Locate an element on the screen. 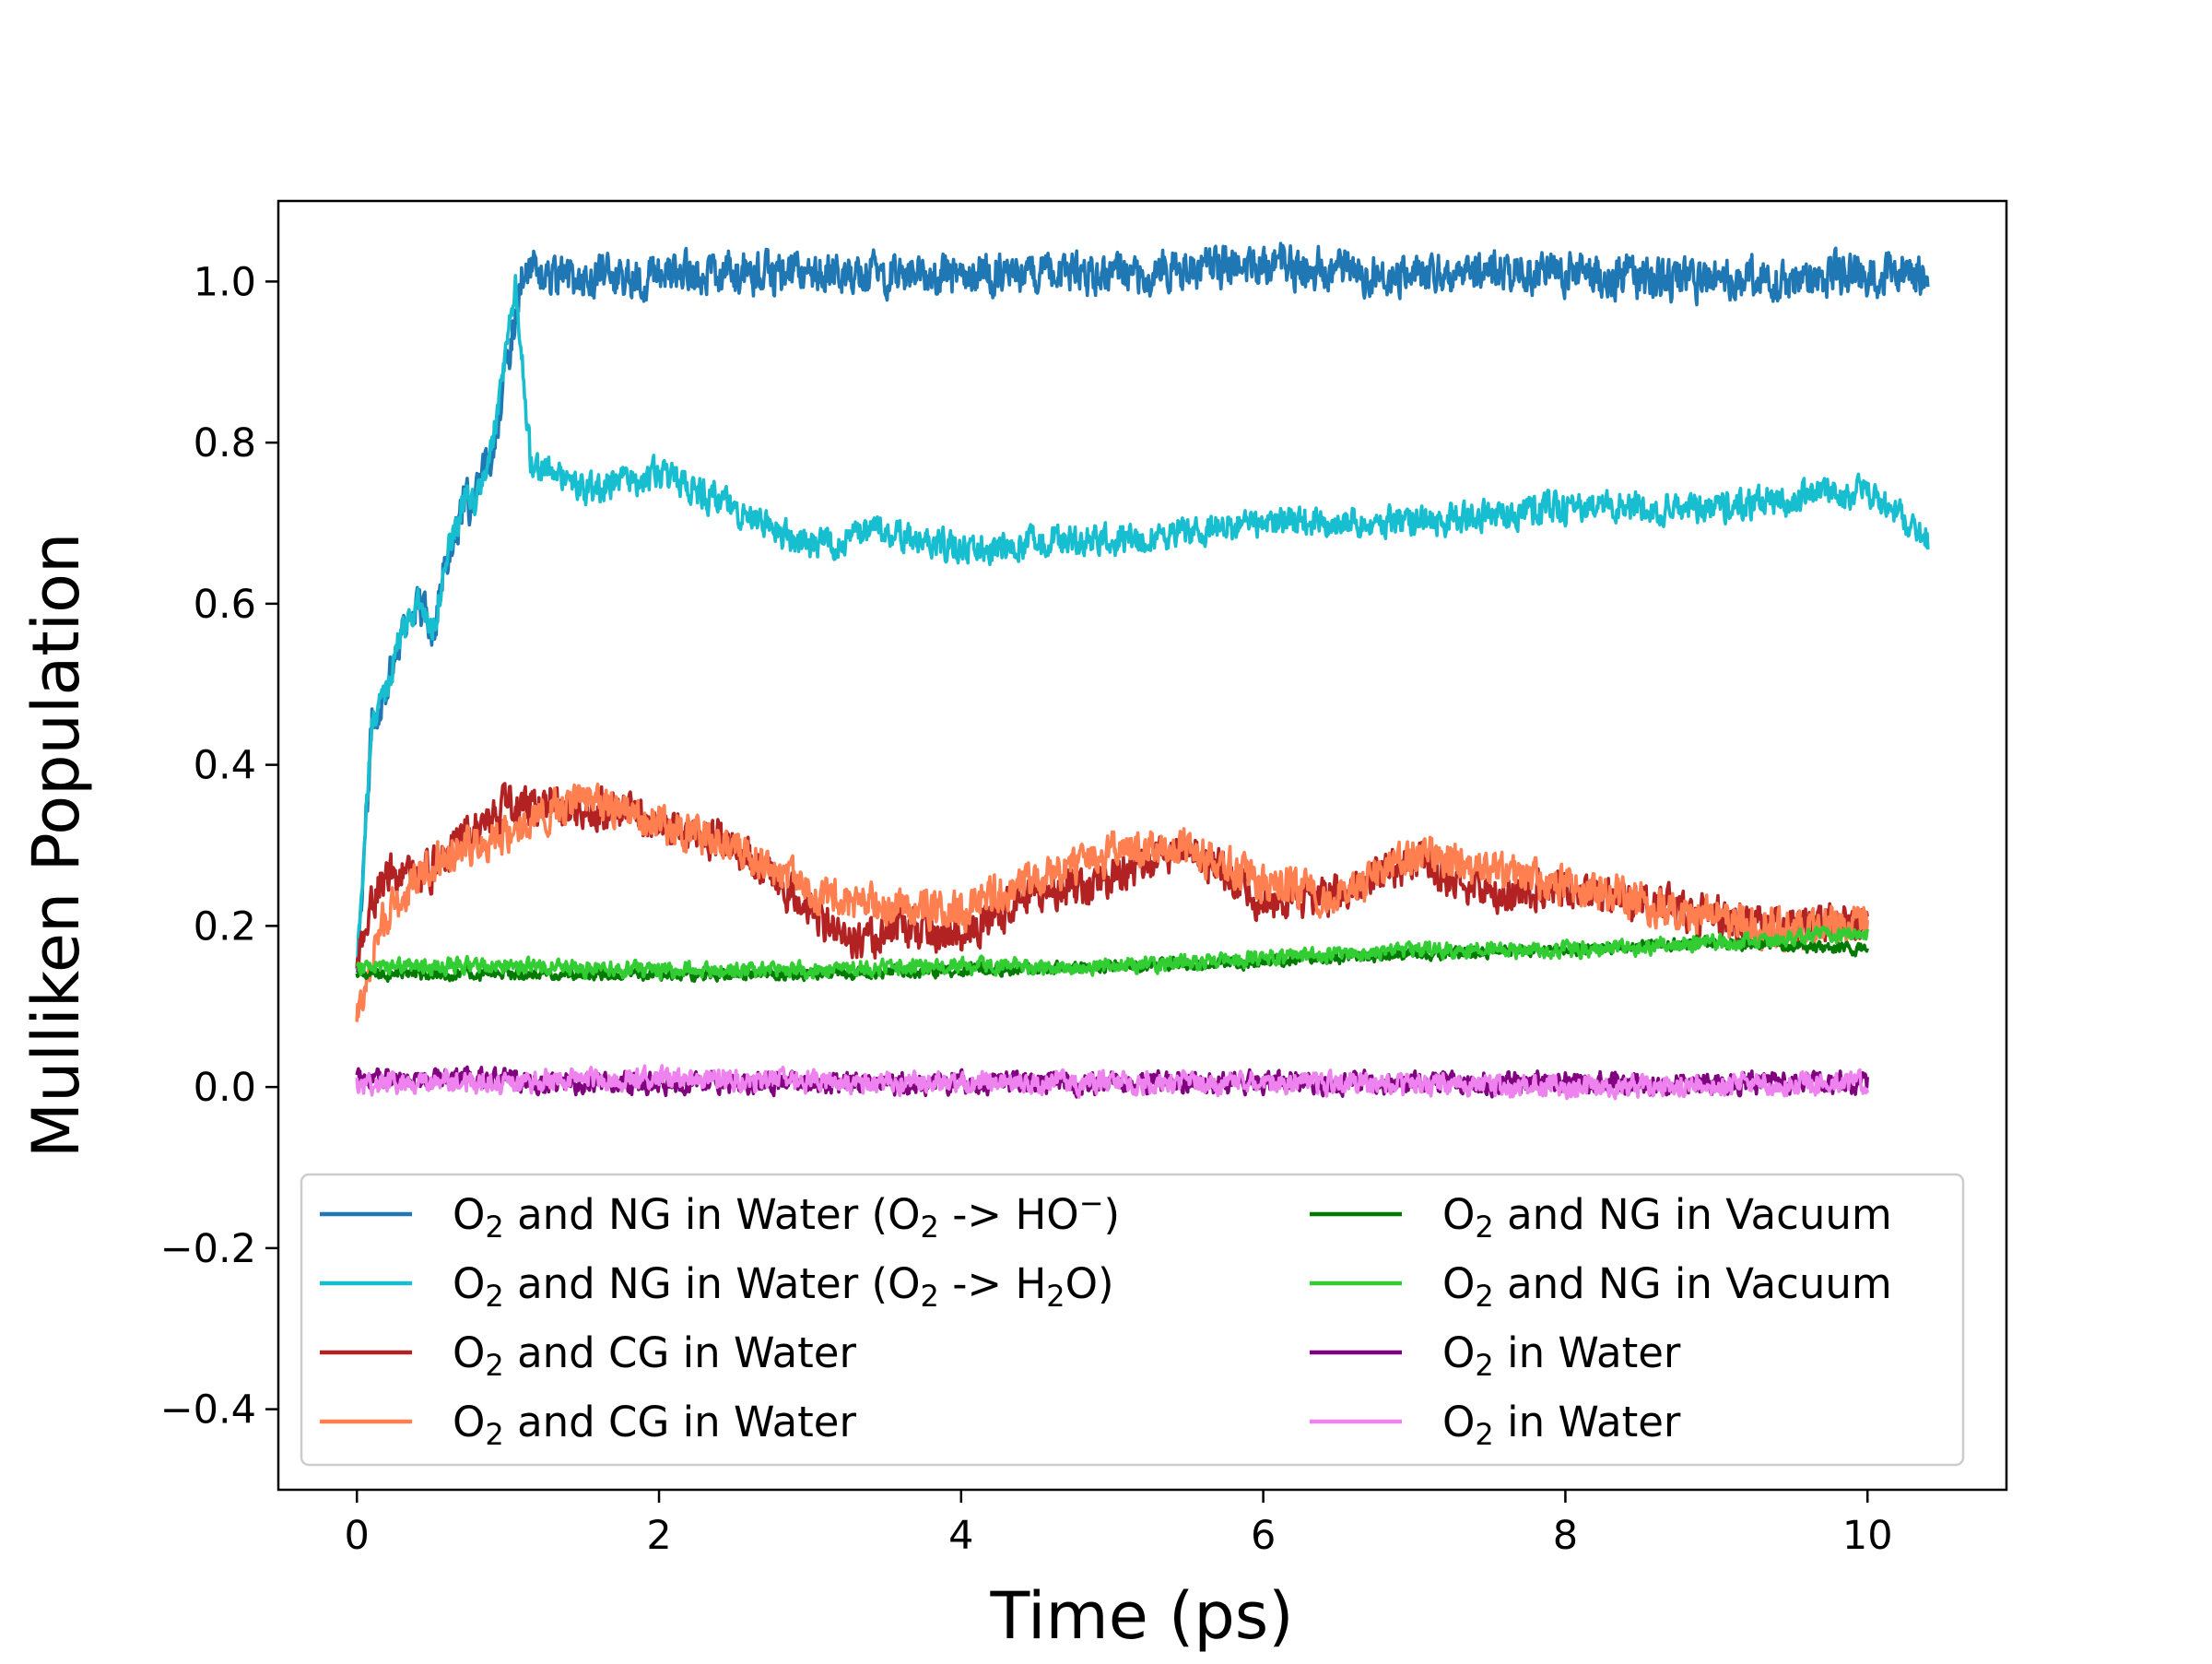 The width and height of the screenshot is (2212, 1664). legend-frame is located at coordinates (1132, 1320).